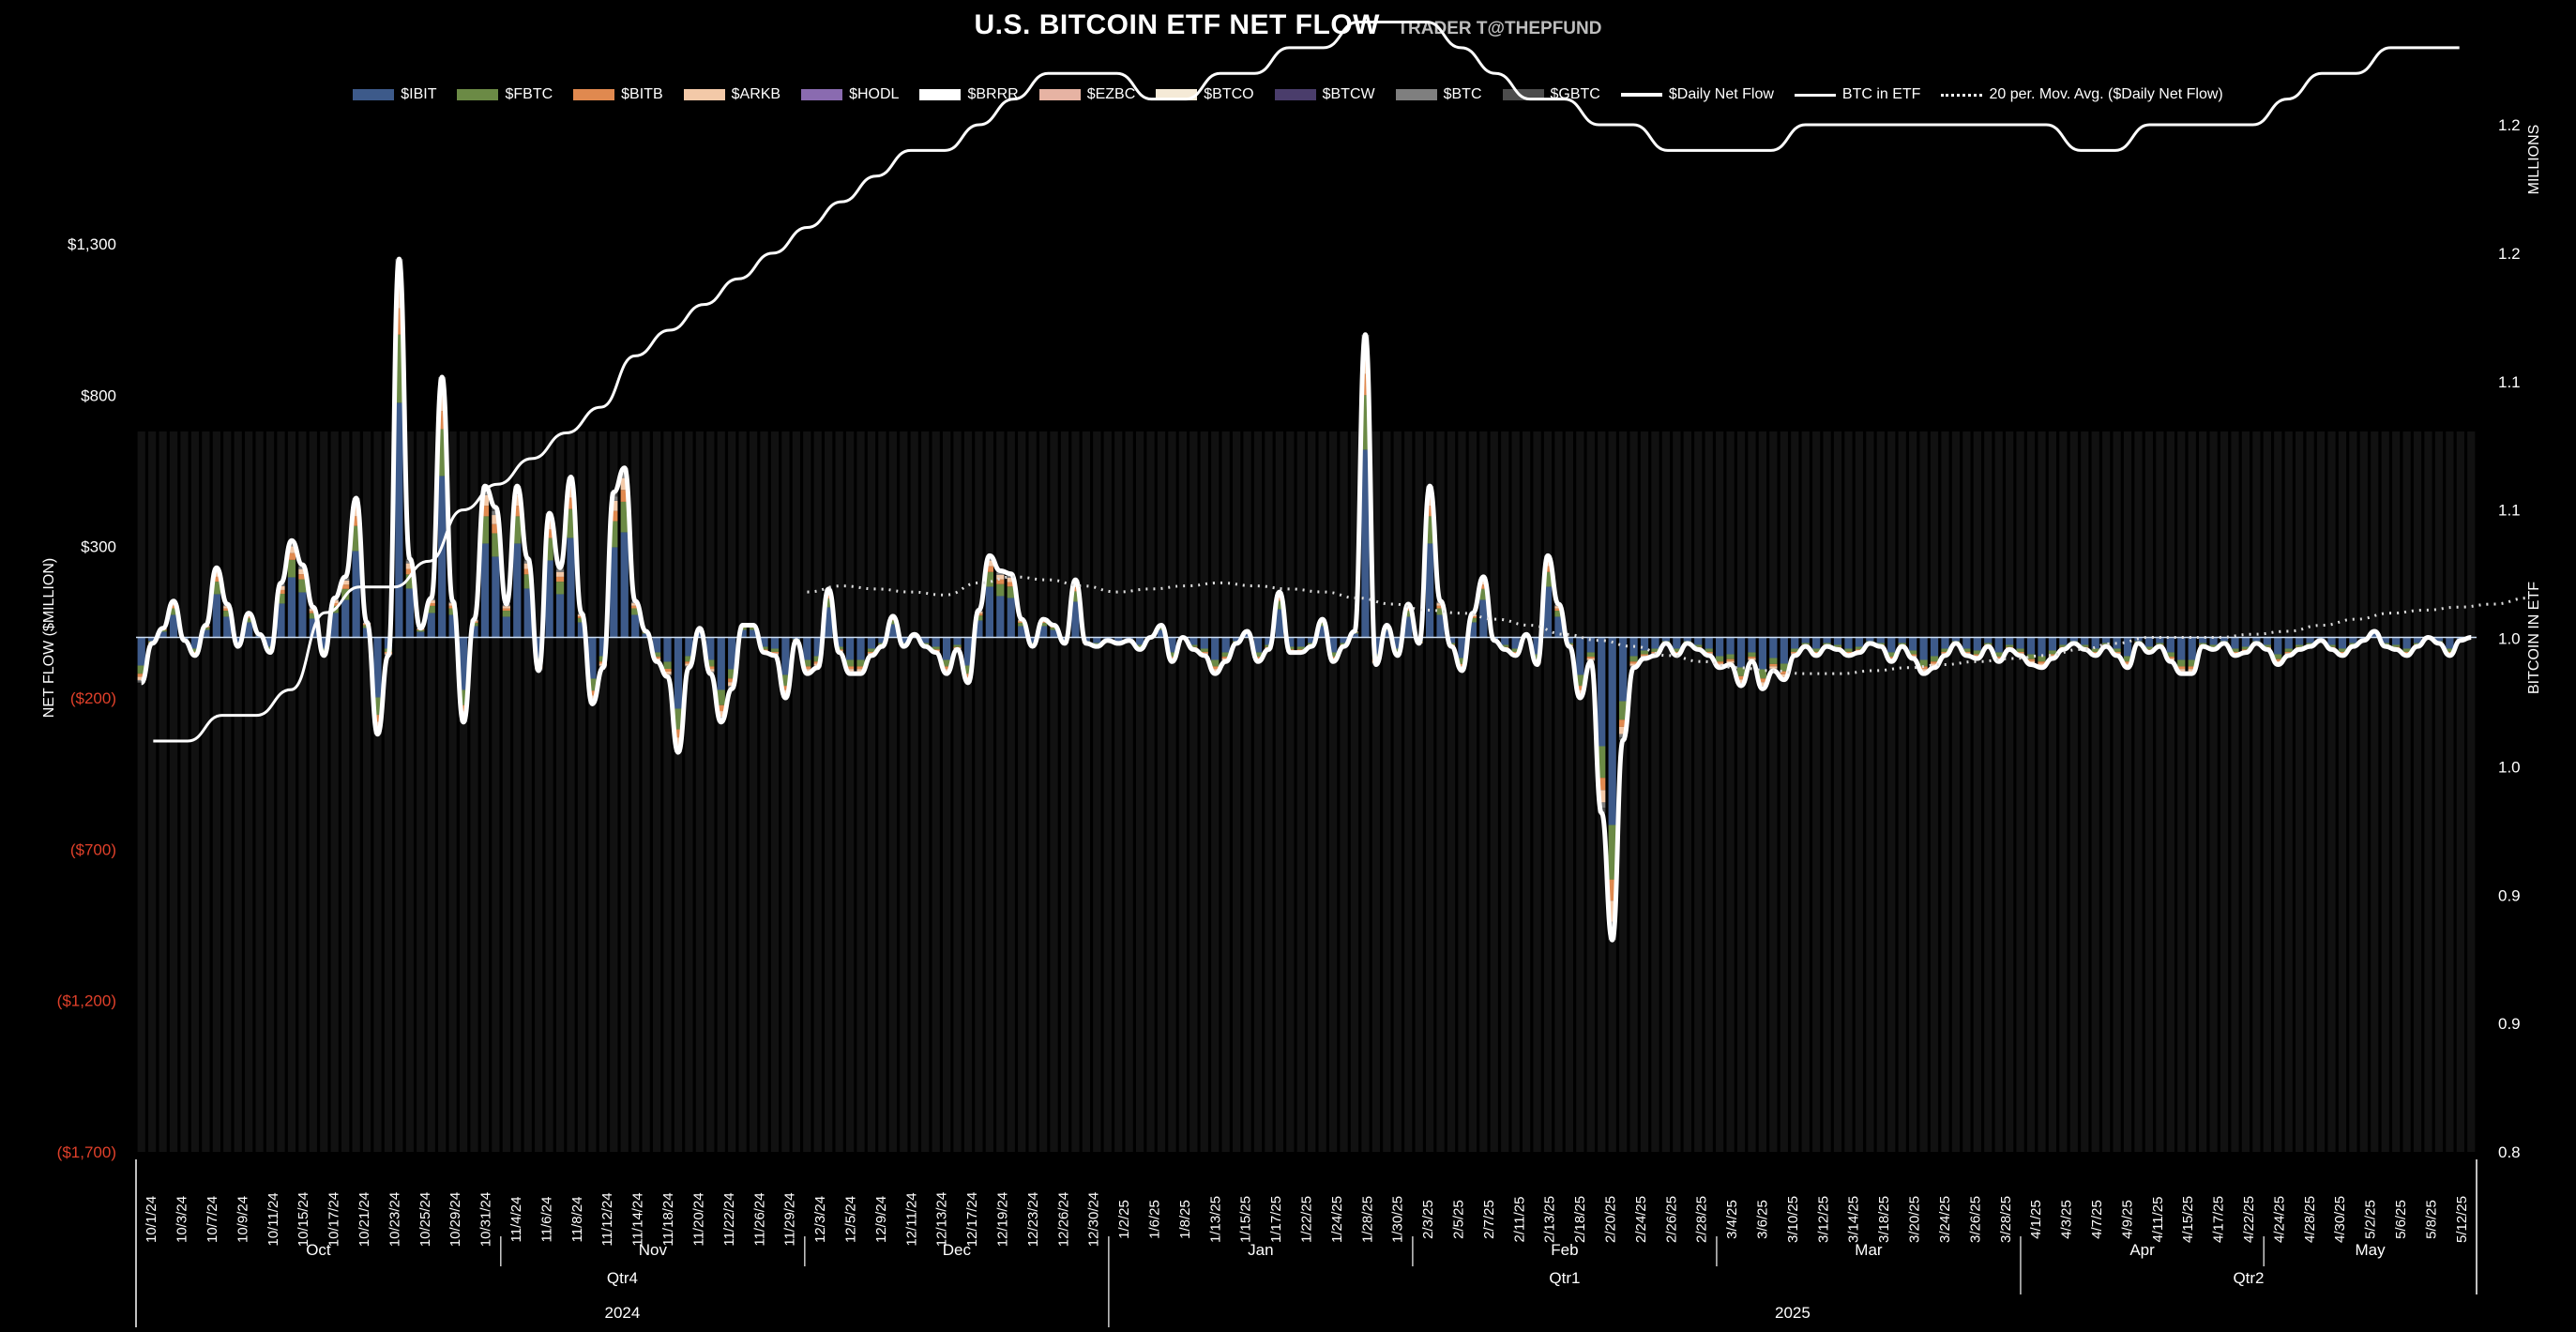 The height and width of the screenshot is (1332, 2576). What do you see at coordinates (212, 1219) in the screenshot?
I see `x-tick-label: 10/7/24` at bounding box center [212, 1219].